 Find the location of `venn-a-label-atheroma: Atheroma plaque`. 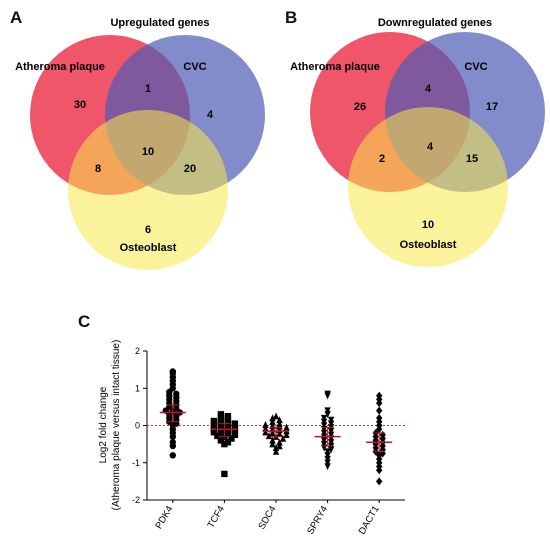

venn-a-label-atheroma: Atheroma plaque is located at coordinates (60, 67).